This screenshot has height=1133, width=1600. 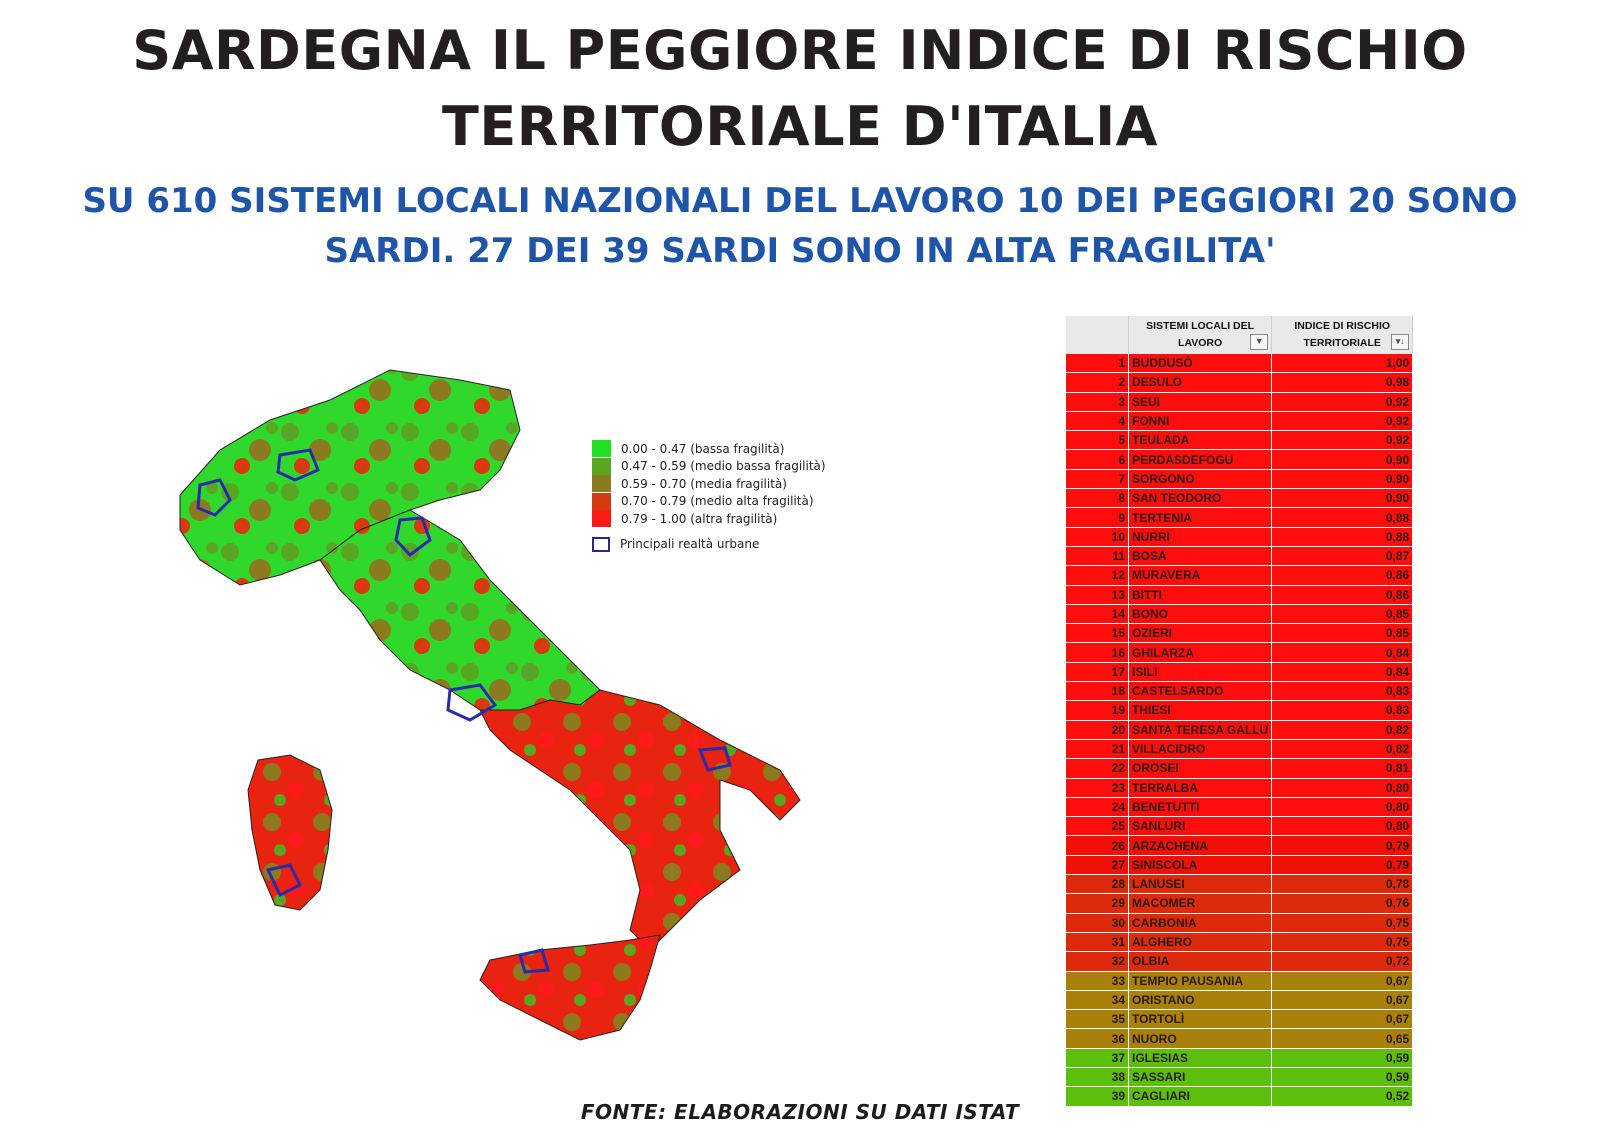 I want to click on source-note: FONTE: ELABORAZIONI SU DATI ISTAT, so click(x=800, y=1112).